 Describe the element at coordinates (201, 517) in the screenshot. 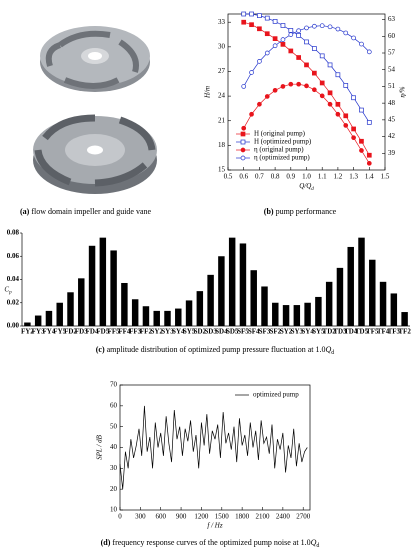

I see `x-tick-label: 1200` at that location.